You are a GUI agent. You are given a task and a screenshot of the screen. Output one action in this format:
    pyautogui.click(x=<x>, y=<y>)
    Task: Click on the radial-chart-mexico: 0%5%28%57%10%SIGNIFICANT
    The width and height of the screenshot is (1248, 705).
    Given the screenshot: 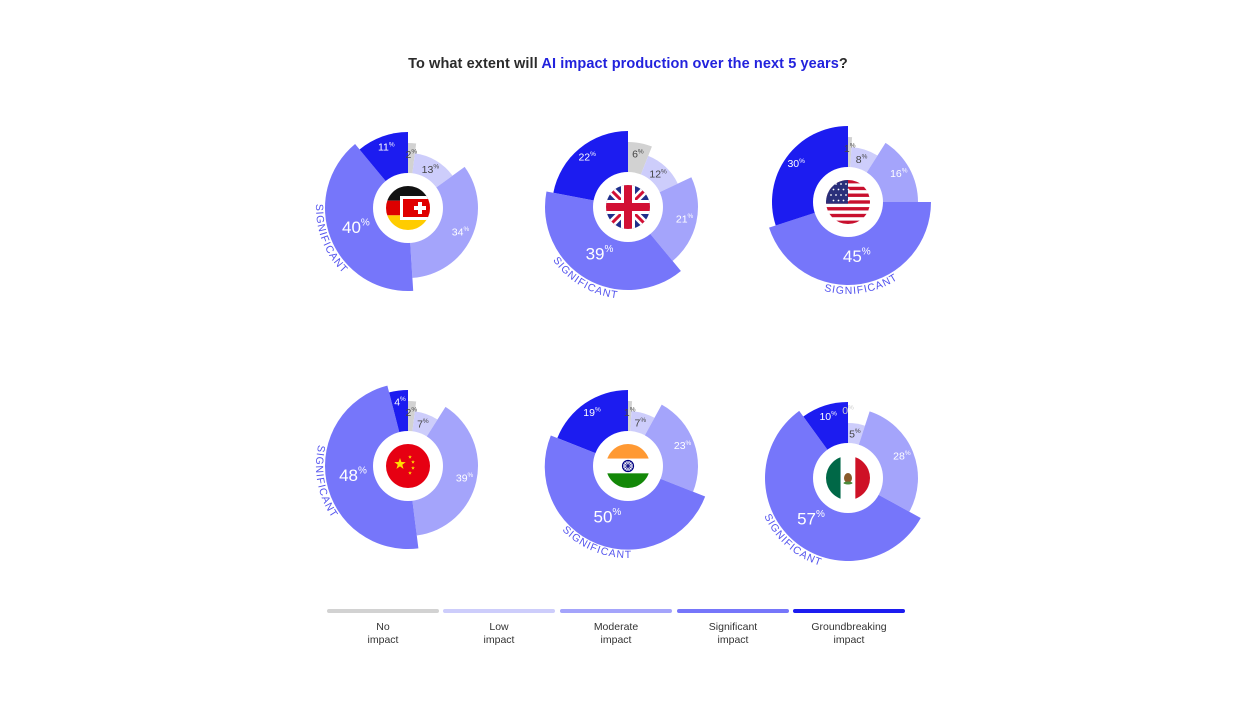 What is the action you would take?
    pyautogui.click(x=841, y=485)
    